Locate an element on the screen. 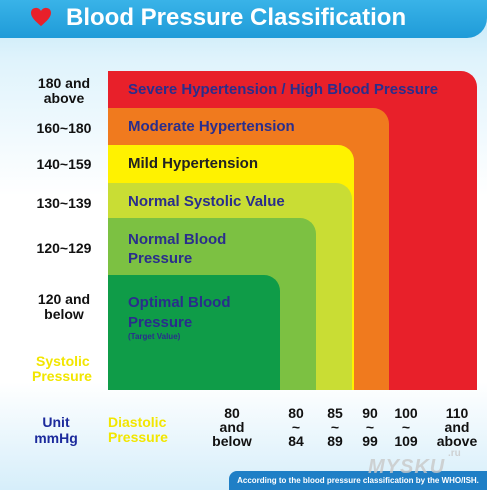 Image resolution: width=487 pixels, height=490 pixels. category-label-mild: Mild Hypertension is located at coordinates (193, 163).